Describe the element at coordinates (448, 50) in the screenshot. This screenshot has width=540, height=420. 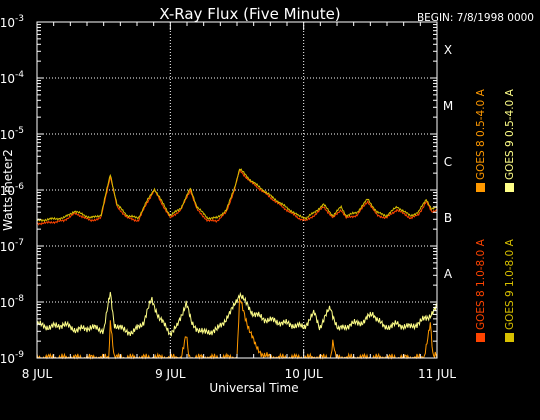
I see `flare-class-X: X` at that location.